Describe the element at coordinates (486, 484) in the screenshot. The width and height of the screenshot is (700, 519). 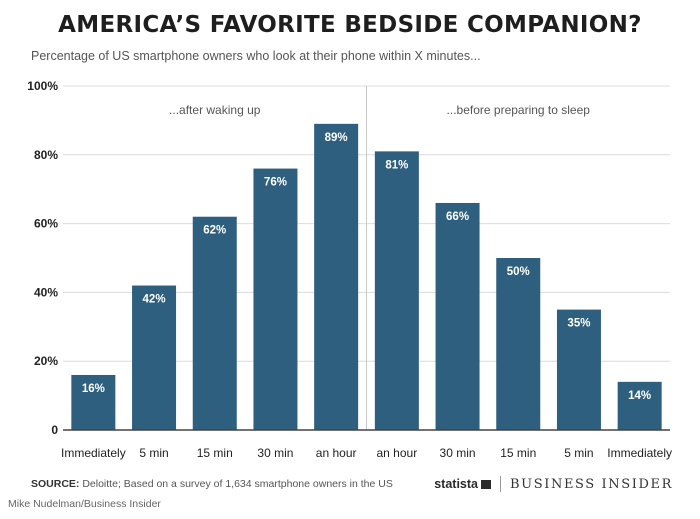
I see `statista-flag-icon` at that location.